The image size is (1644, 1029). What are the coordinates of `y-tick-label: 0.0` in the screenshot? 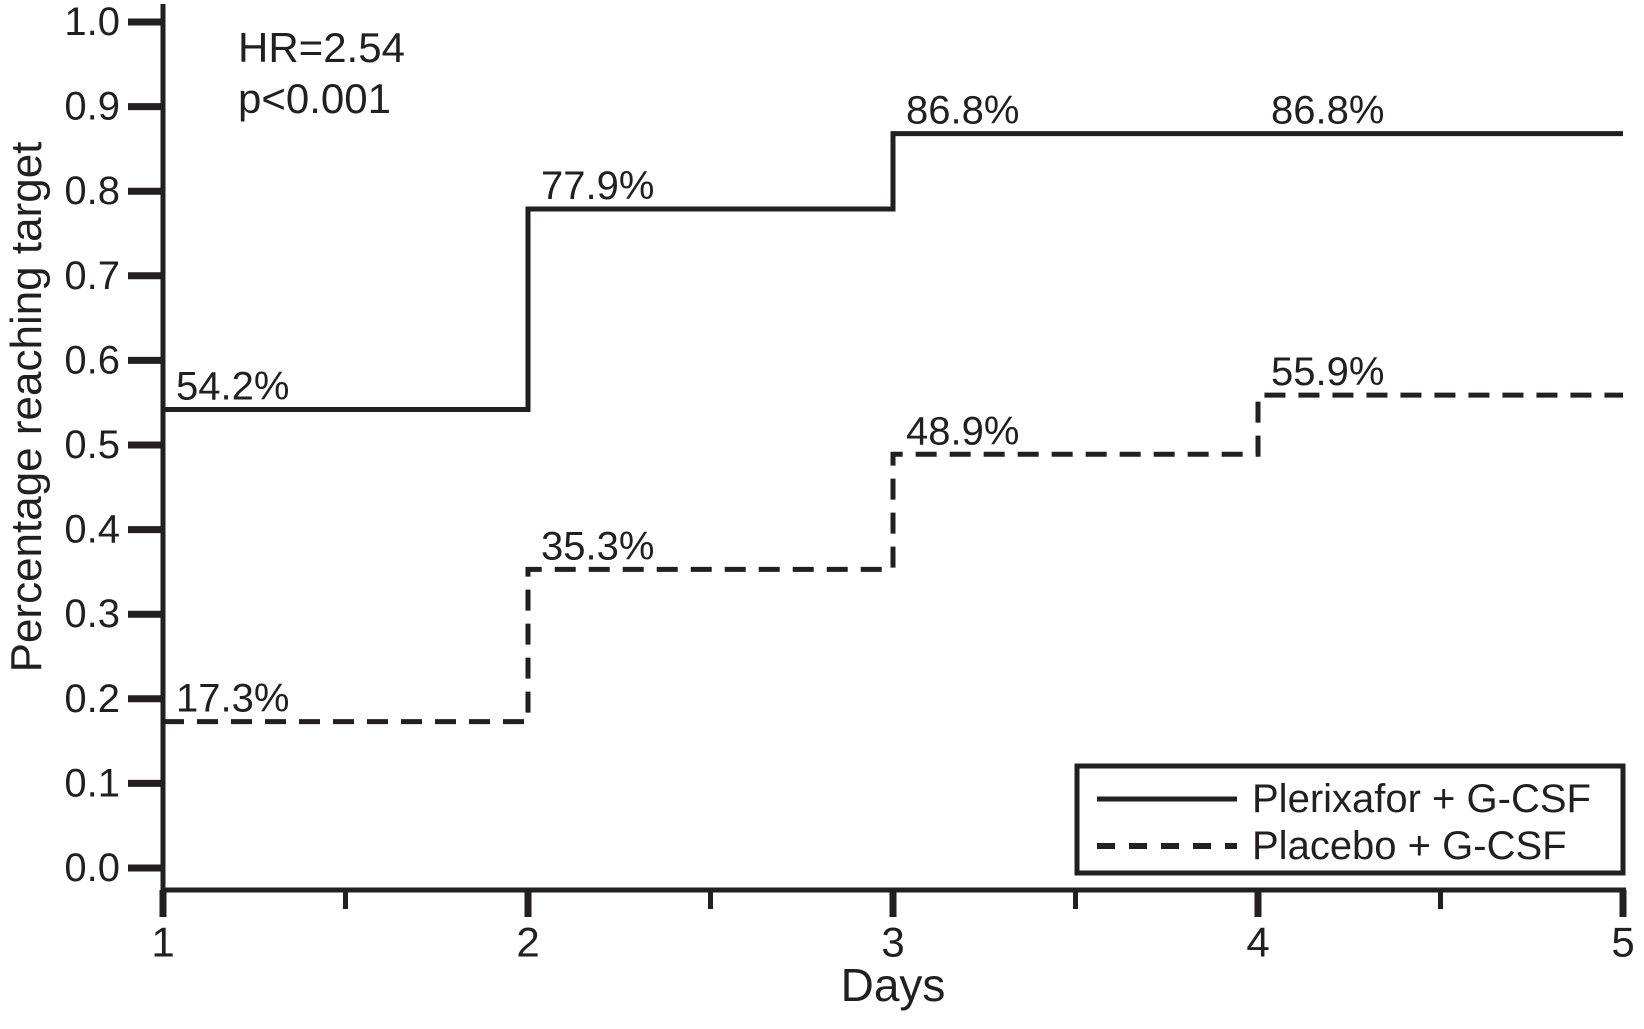 It's located at (92, 868).